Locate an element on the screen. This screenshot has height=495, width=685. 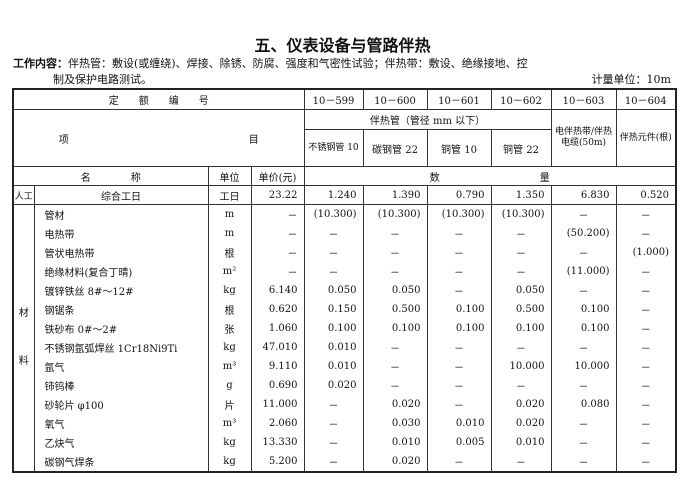
material-name: 铁砂布 0#～2# is located at coordinates (121, 328).